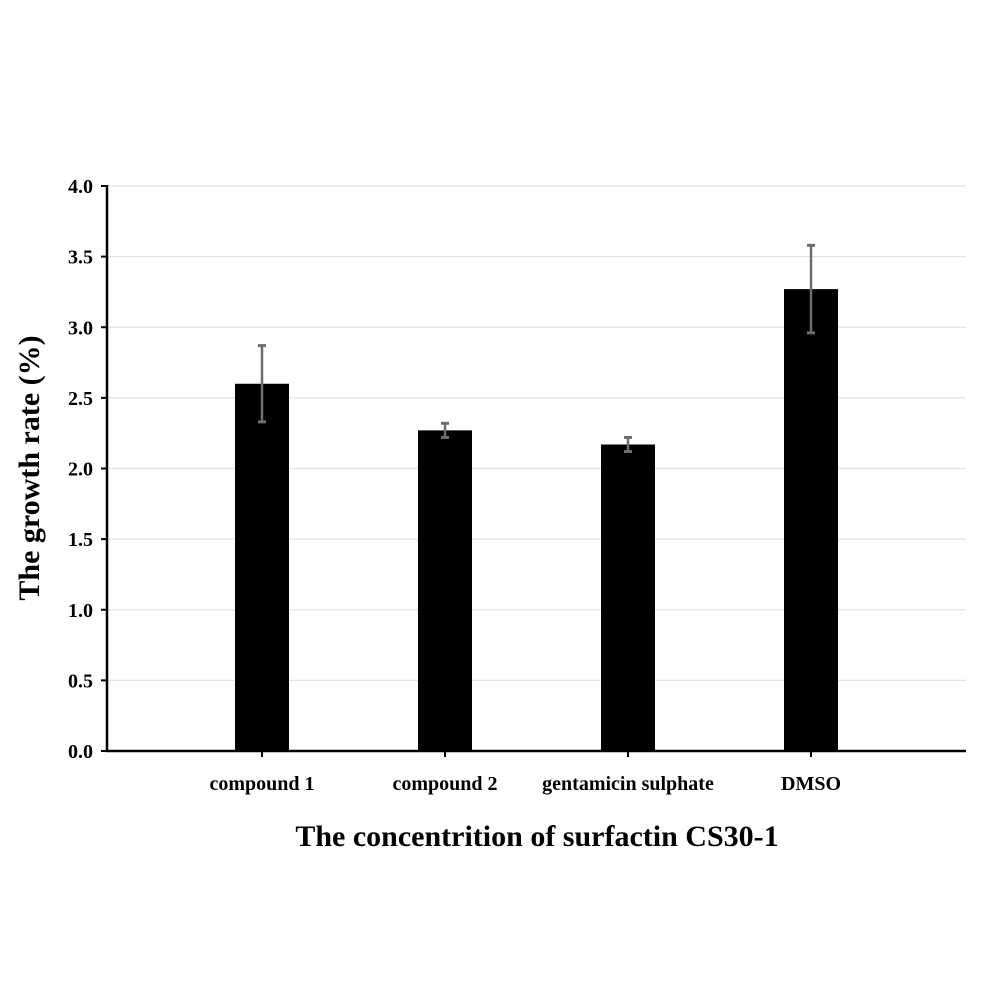 The image size is (1000, 1000). I want to click on y-tick-label: 1.5, so click(80, 540).